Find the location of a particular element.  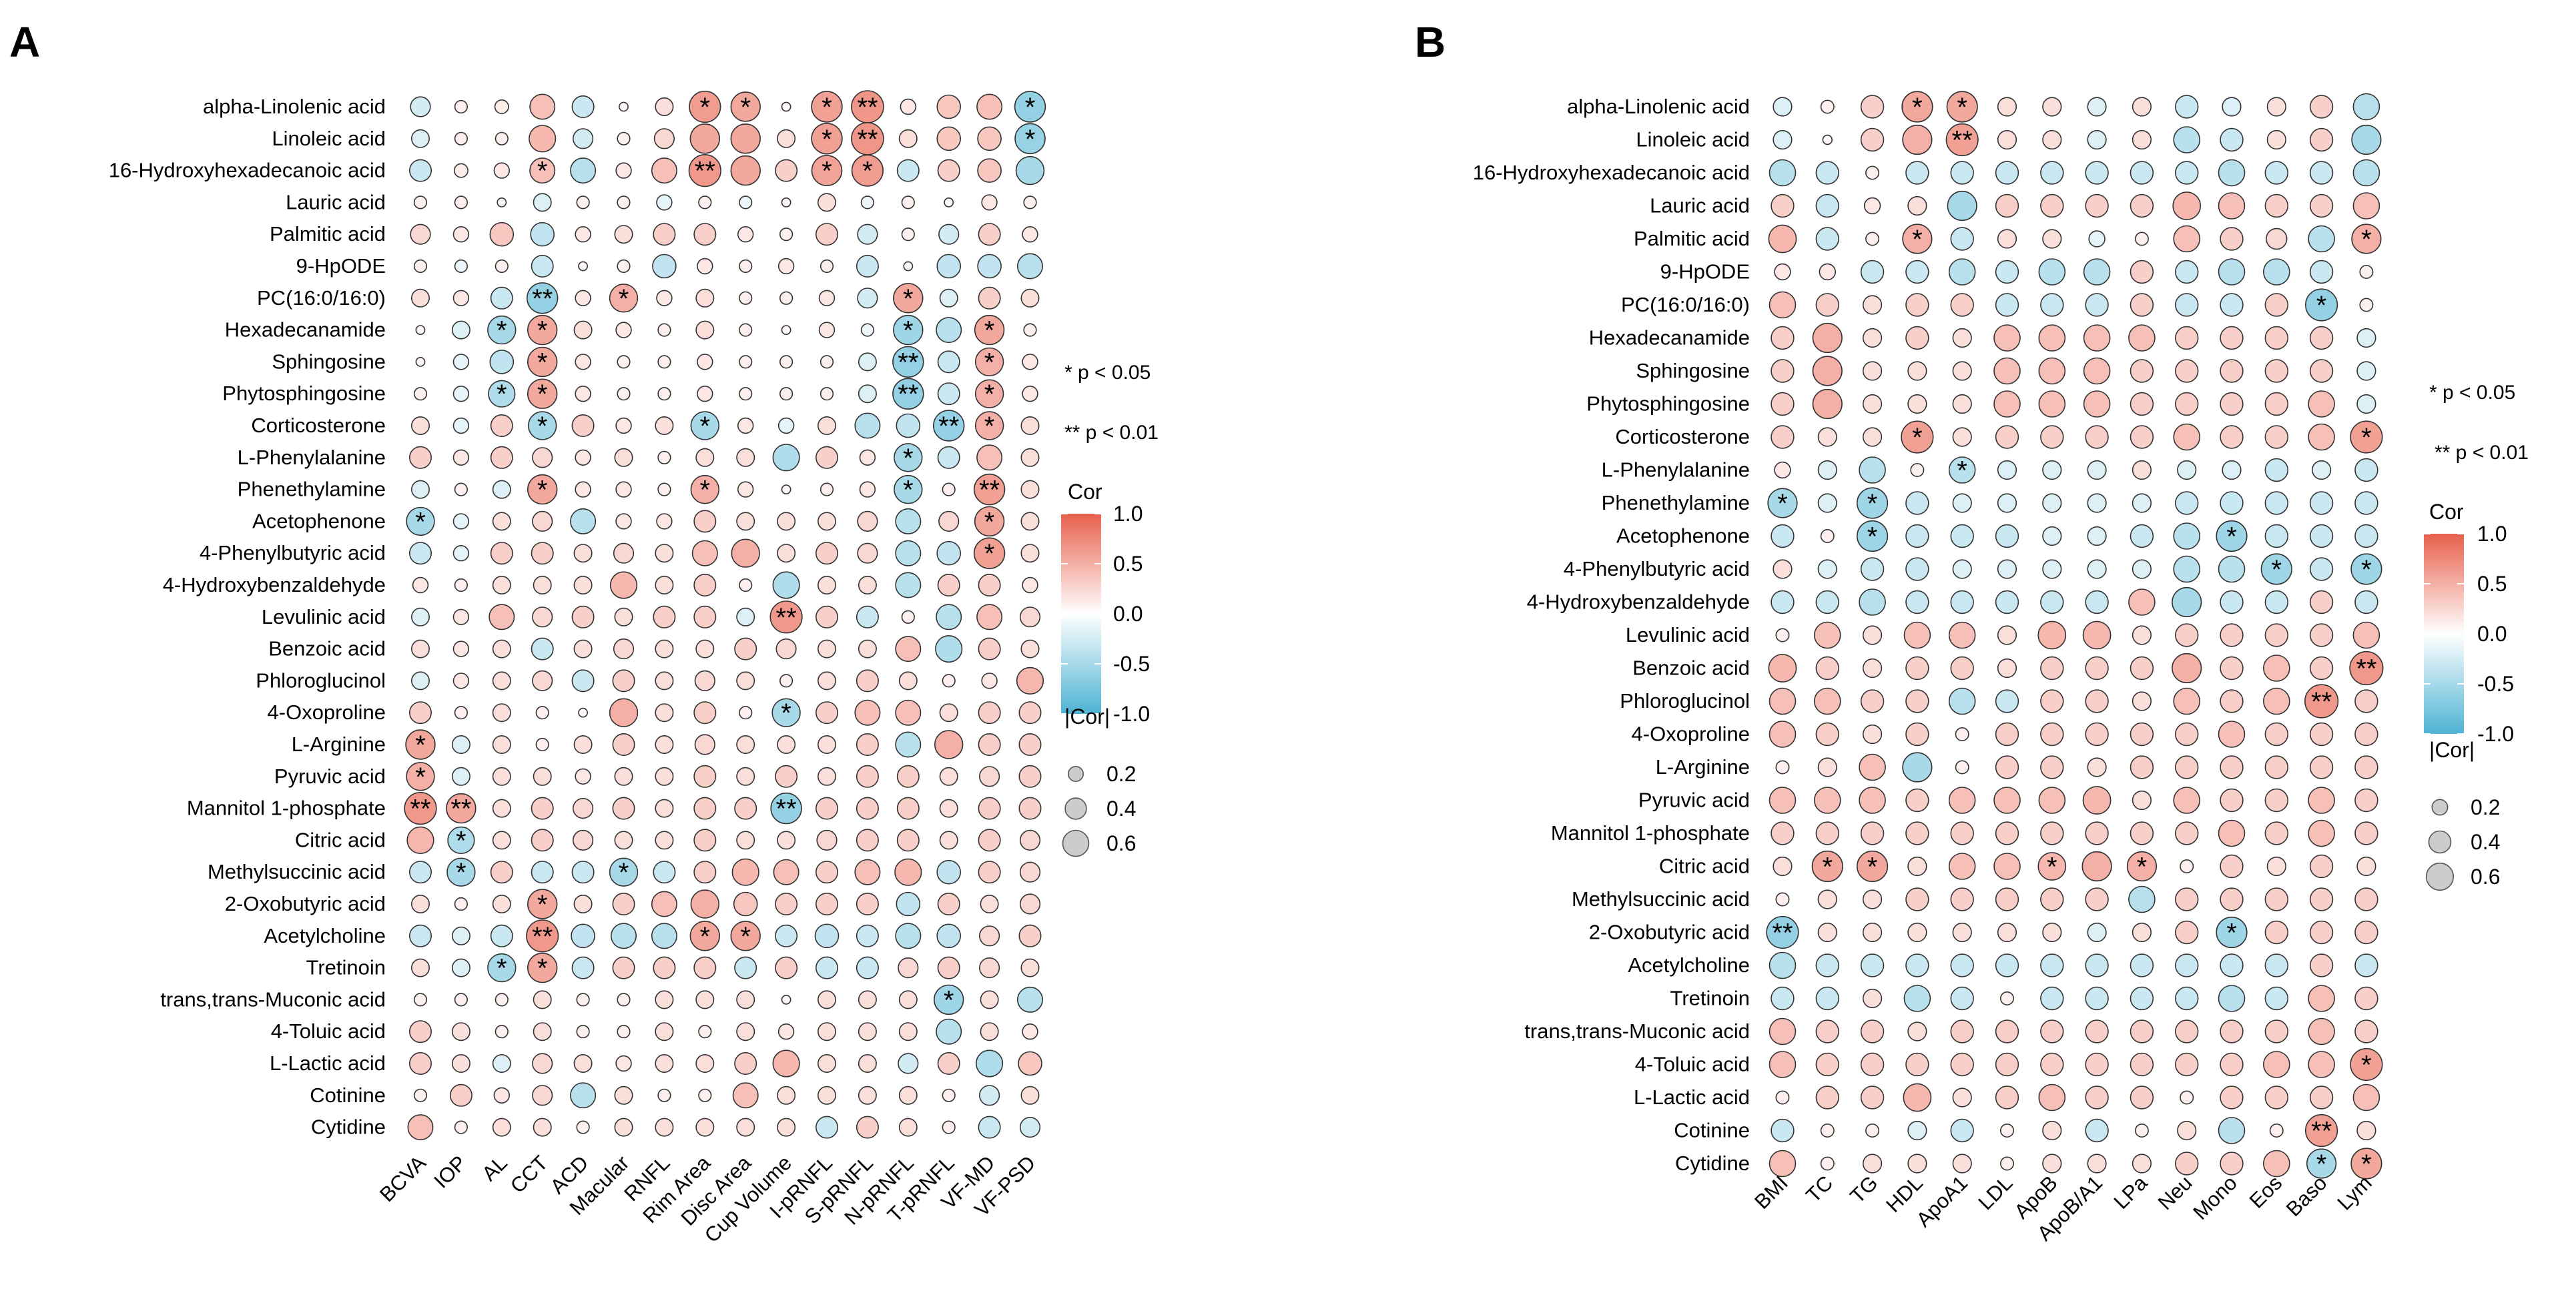

row-label: Mannitol 1-phosphate is located at coordinates (1650, 833).